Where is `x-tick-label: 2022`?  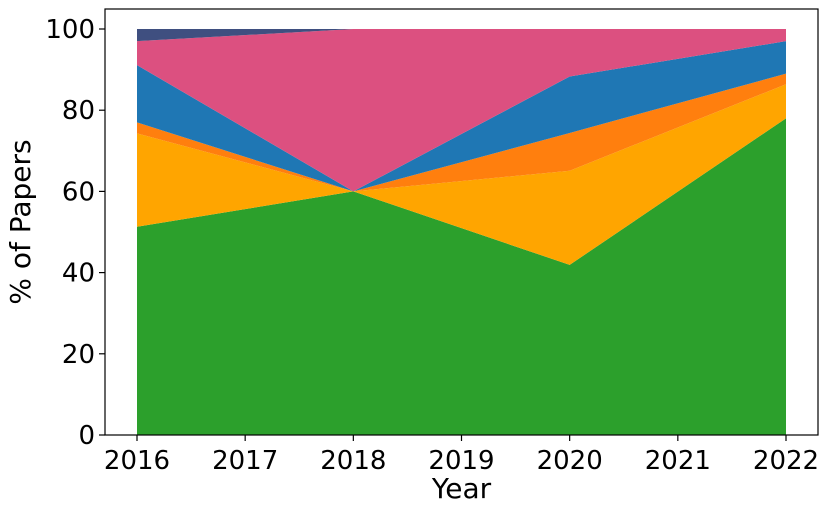
x-tick-label: 2022 is located at coordinates (786, 461).